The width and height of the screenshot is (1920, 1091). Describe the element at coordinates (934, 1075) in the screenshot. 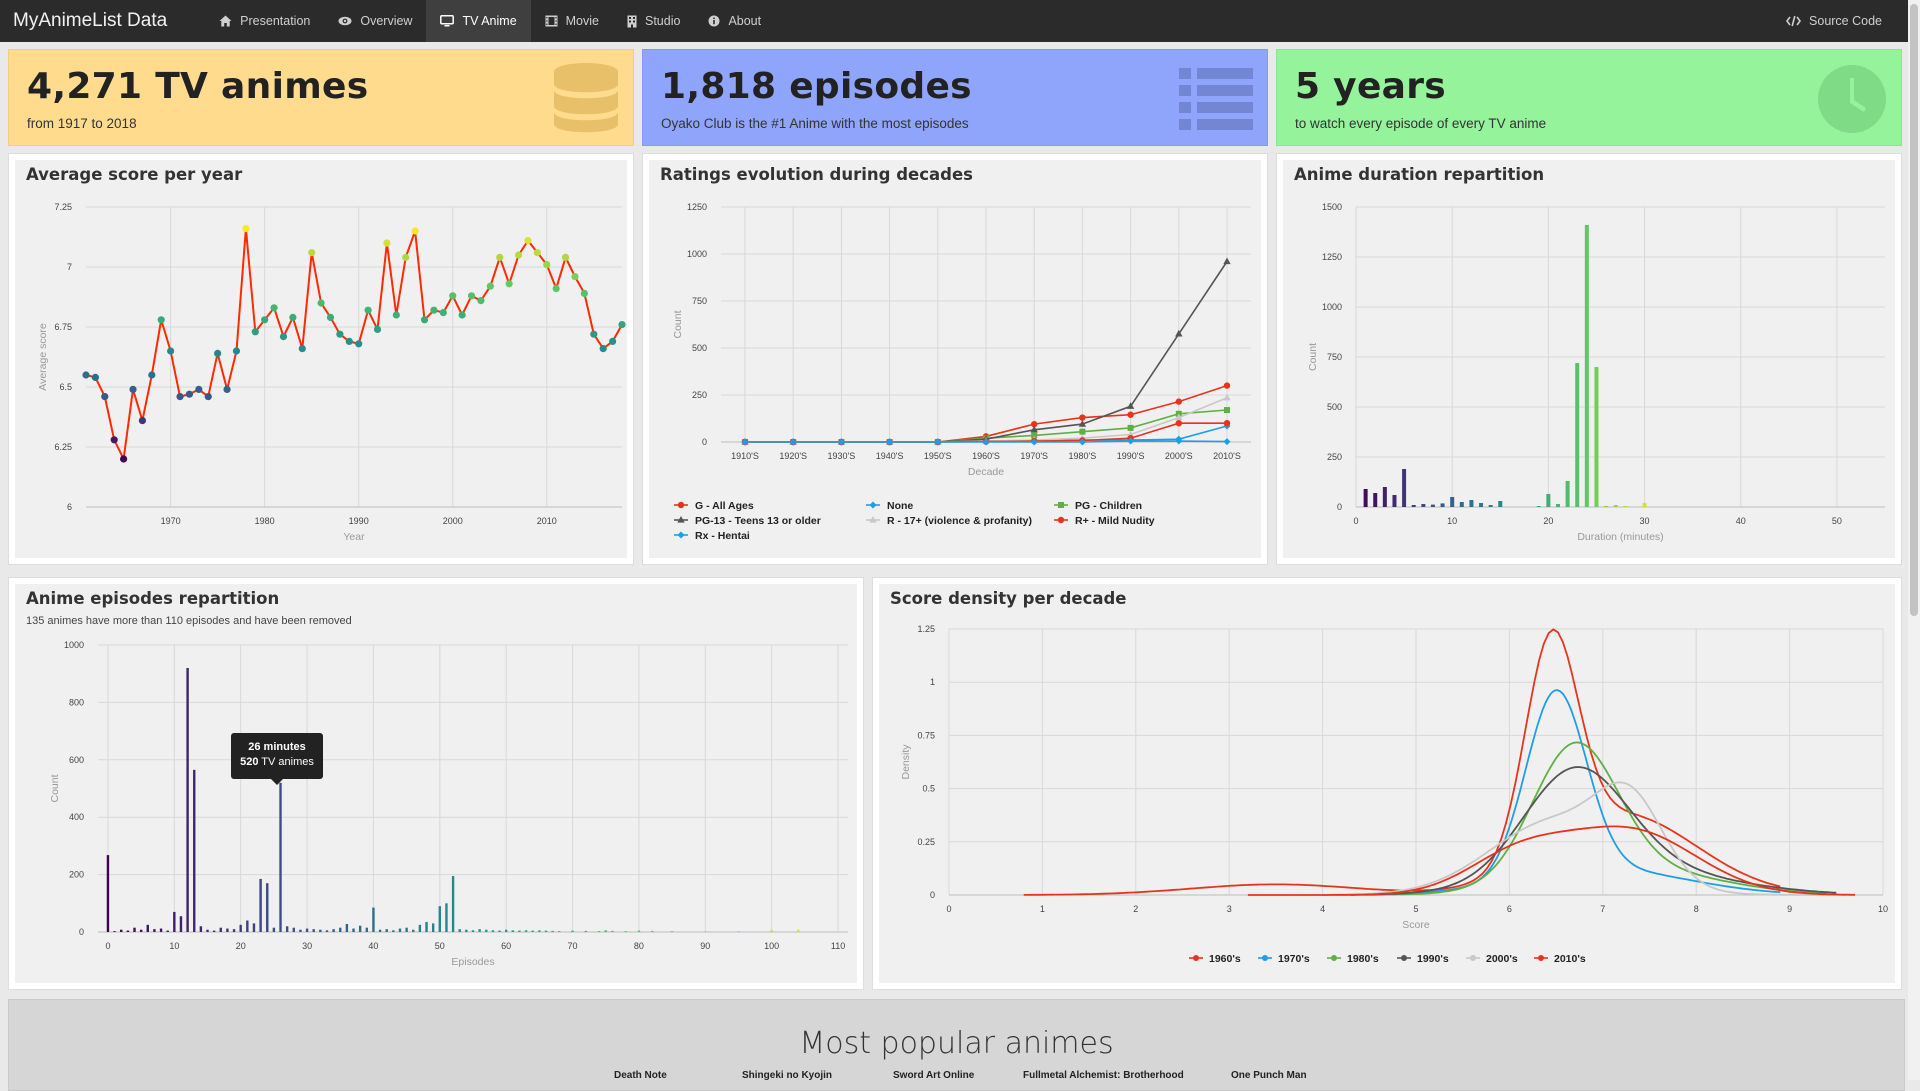

I see `popular-anime-title: Sword Art Online` at that location.